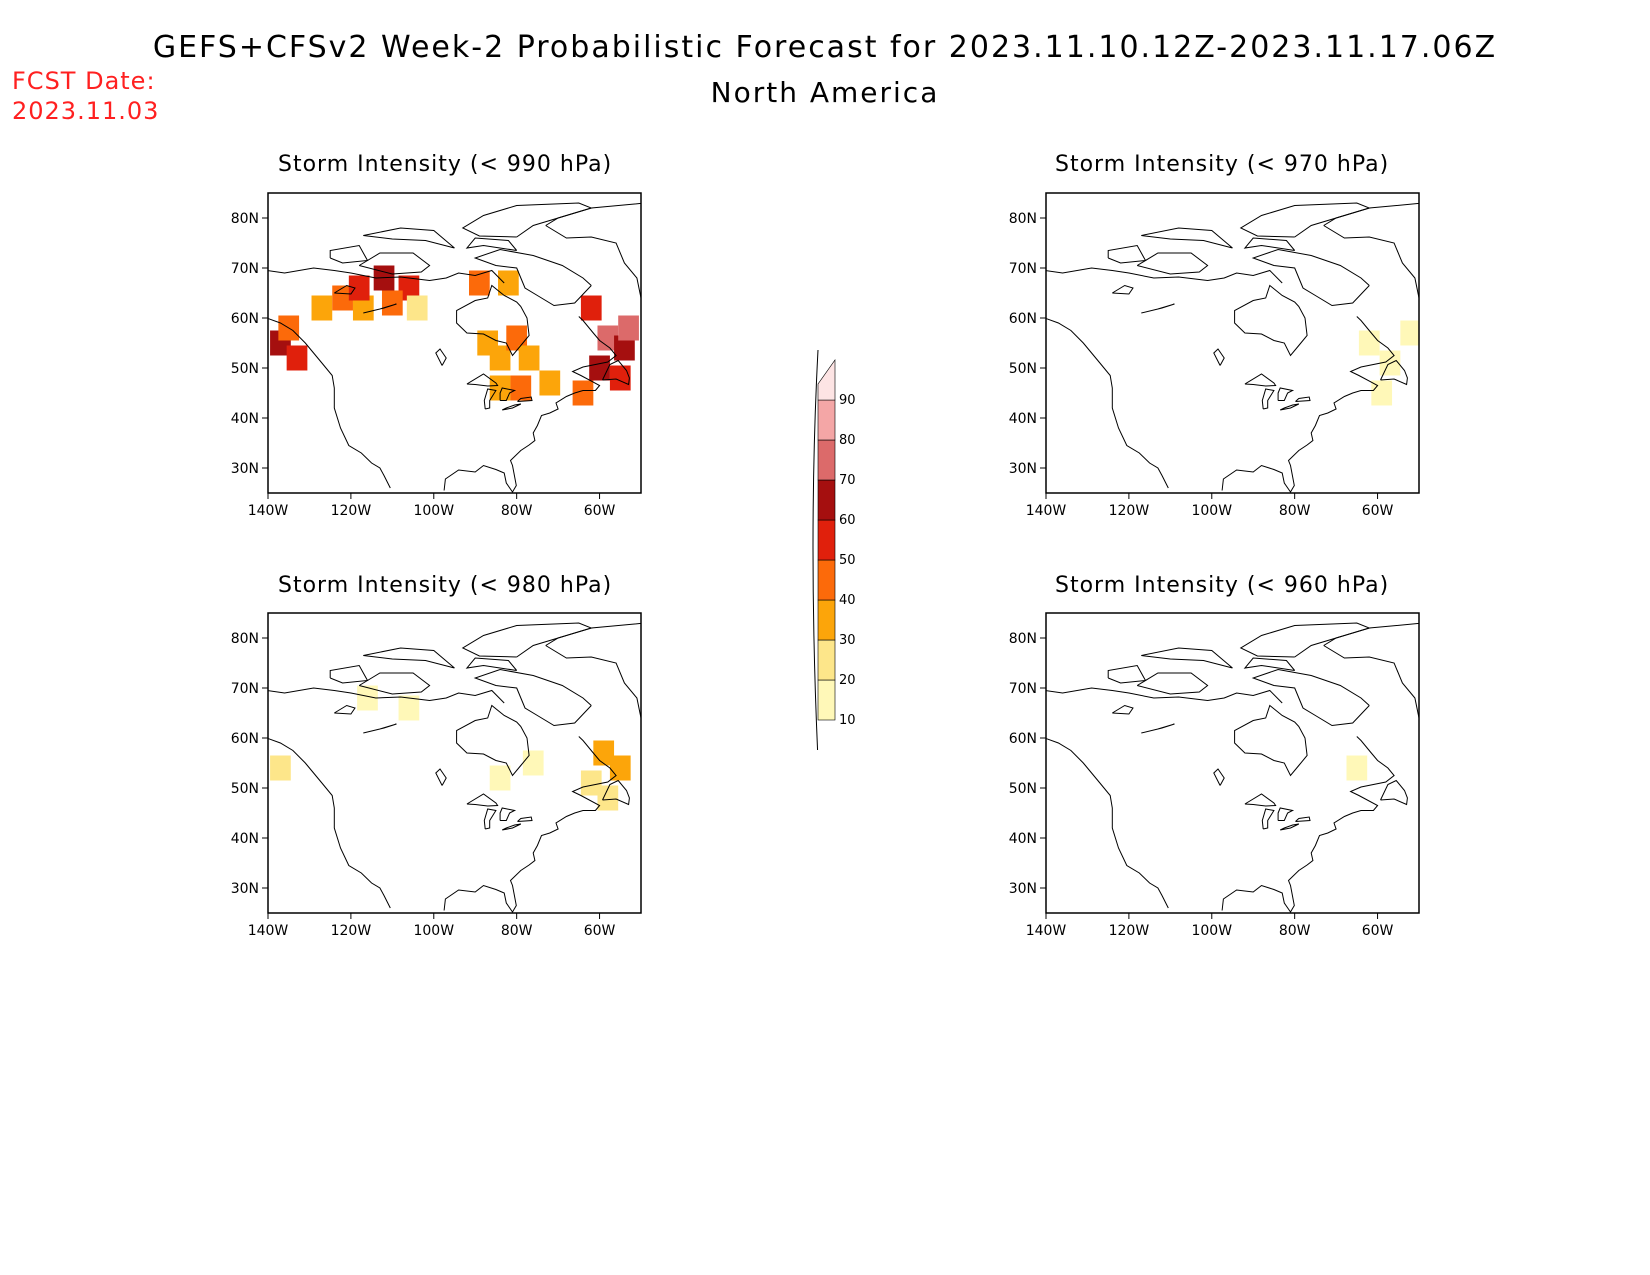  I want to click on colorbar-label: 50, so click(847, 560).